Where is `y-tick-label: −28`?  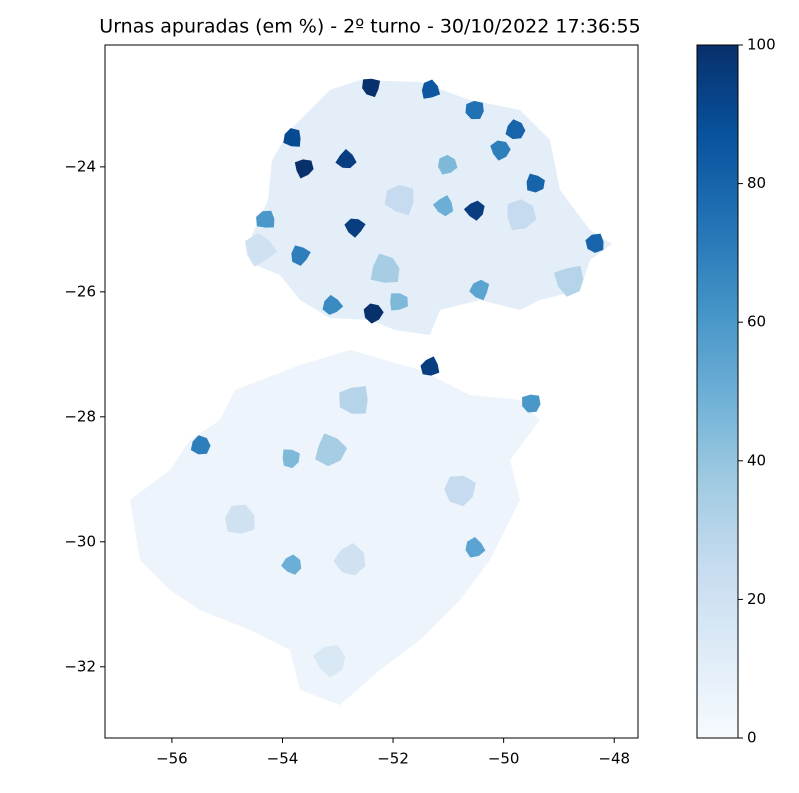
y-tick-label: −28 is located at coordinates (80, 416).